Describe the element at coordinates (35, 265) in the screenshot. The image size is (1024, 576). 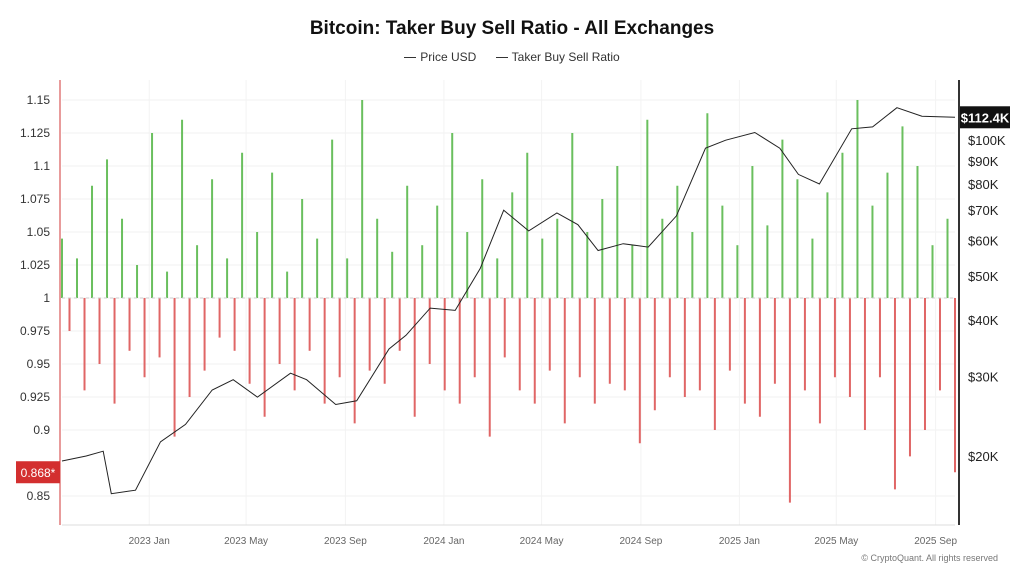
I see `y-left-tick: 1.025` at that location.